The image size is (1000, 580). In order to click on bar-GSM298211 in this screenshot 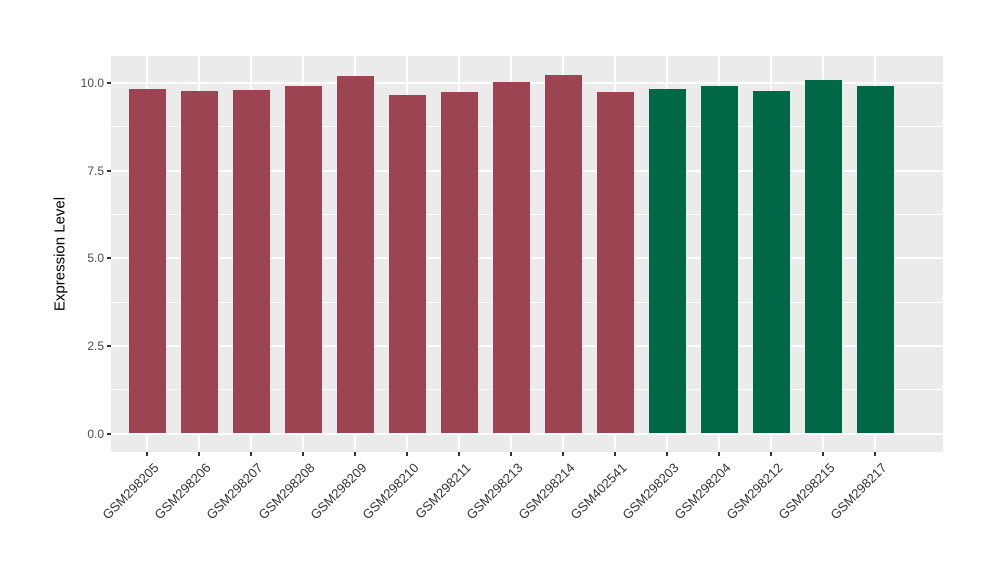, I will do `click(459, 263)`.